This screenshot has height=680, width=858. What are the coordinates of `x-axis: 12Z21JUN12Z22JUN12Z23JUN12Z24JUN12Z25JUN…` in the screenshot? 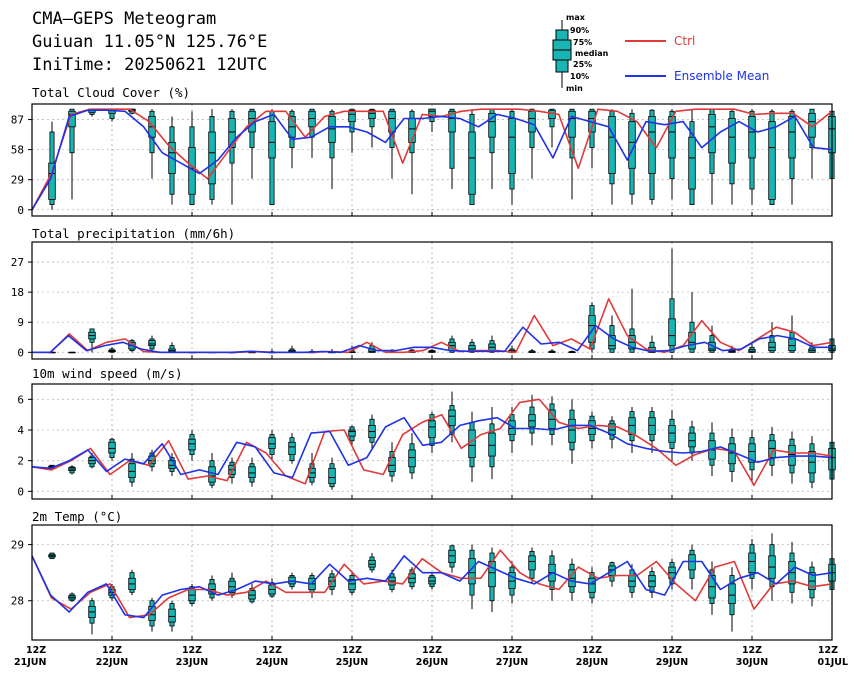 It's located at (431, 656).